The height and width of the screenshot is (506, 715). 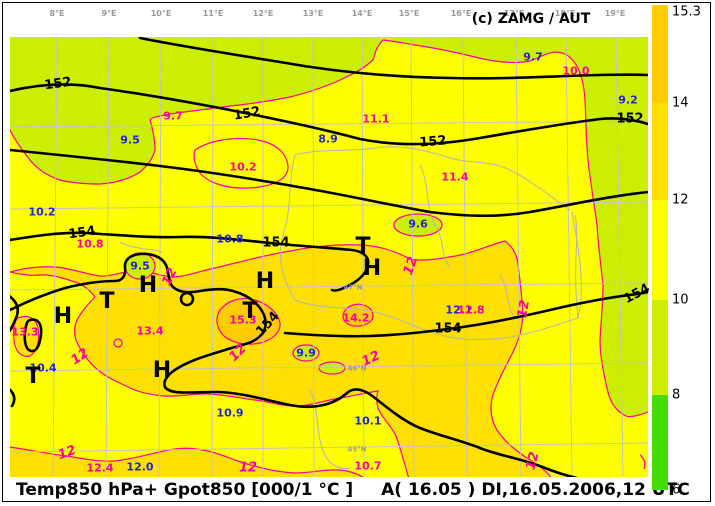 I want to click on axis-label-lat: 47°N, so click(x=353, y=287).